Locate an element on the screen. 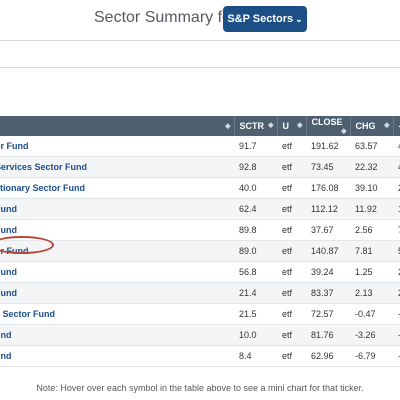 This screenshot has height=400, width=400. change-value: -3.26 is located at coordinates (371, 335).